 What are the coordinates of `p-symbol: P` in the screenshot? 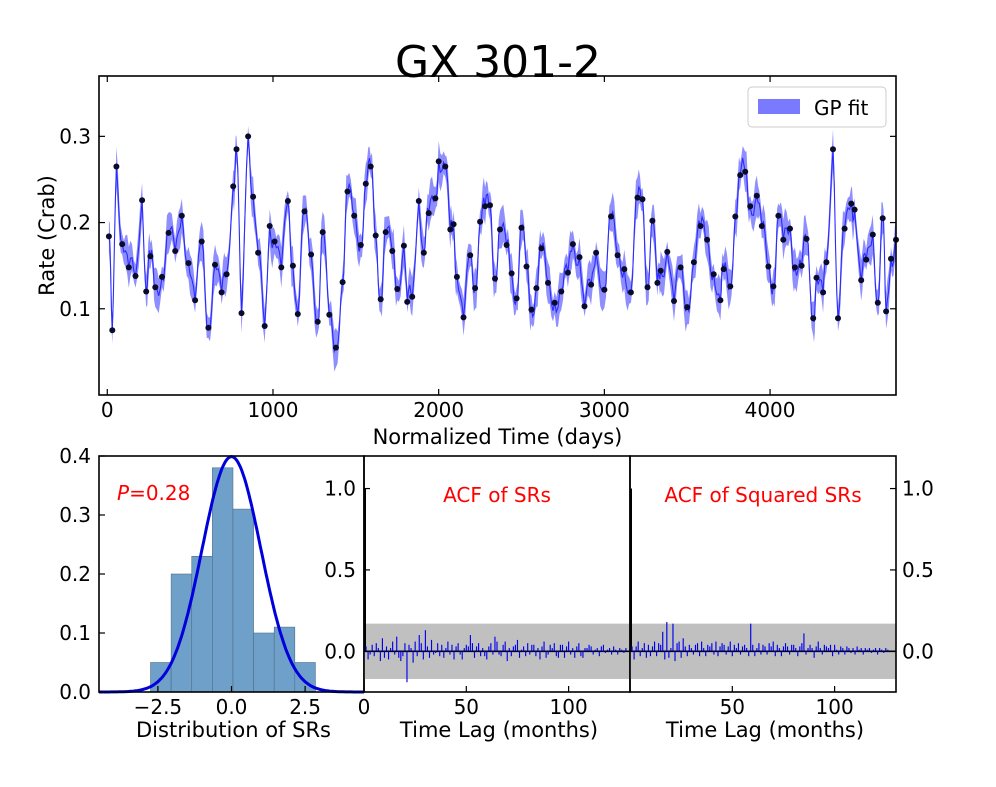 It's located at (123, 493).